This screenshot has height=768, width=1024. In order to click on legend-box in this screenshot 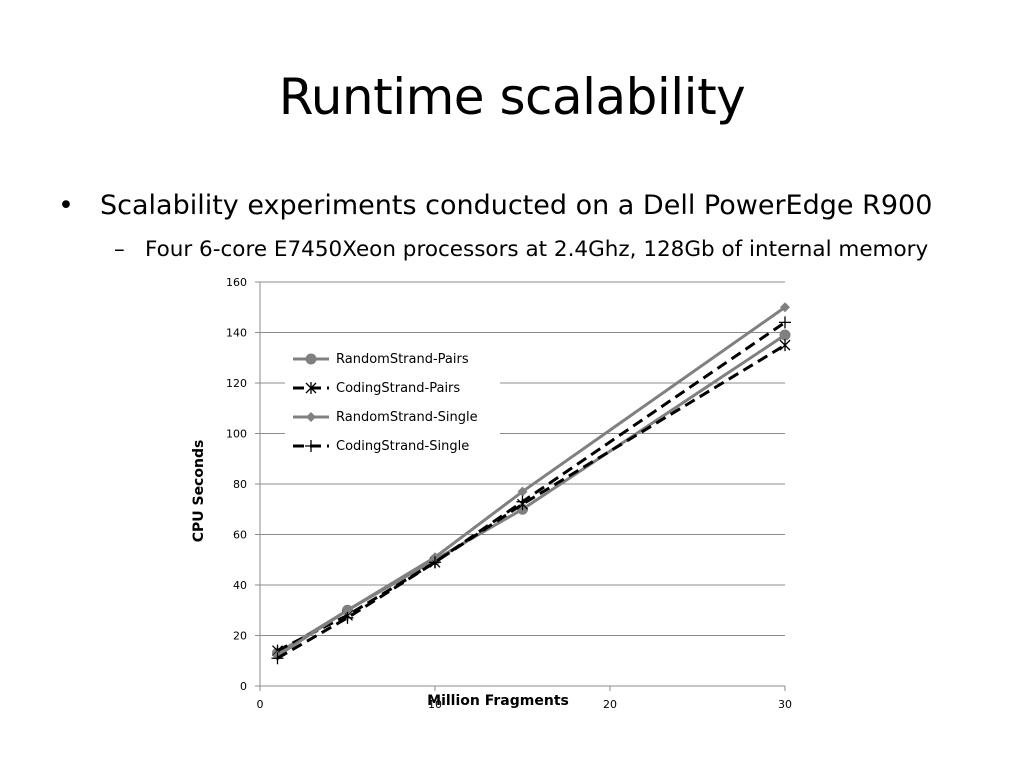, I will do `click(392, 402)`.